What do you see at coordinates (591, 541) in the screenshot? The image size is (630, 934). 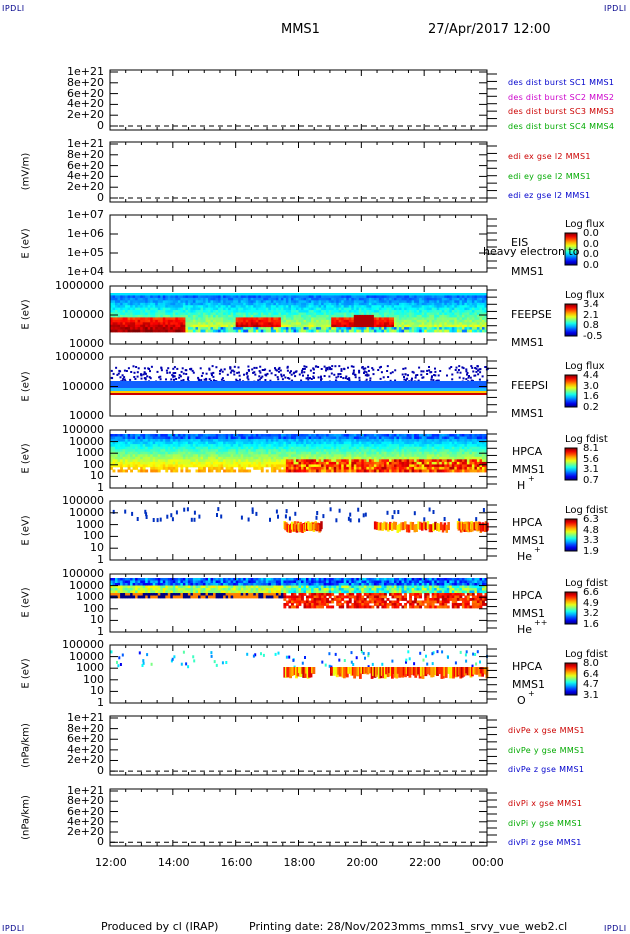 I see `colorbar-value: 3.3` at bounding box center [591, 541].